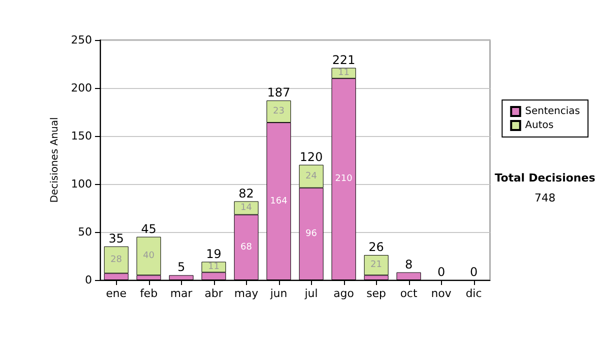  What do you see at coordinates (344, 179) in the screenshot?
I see `data-label: 210` at bounding box center [344, 179].